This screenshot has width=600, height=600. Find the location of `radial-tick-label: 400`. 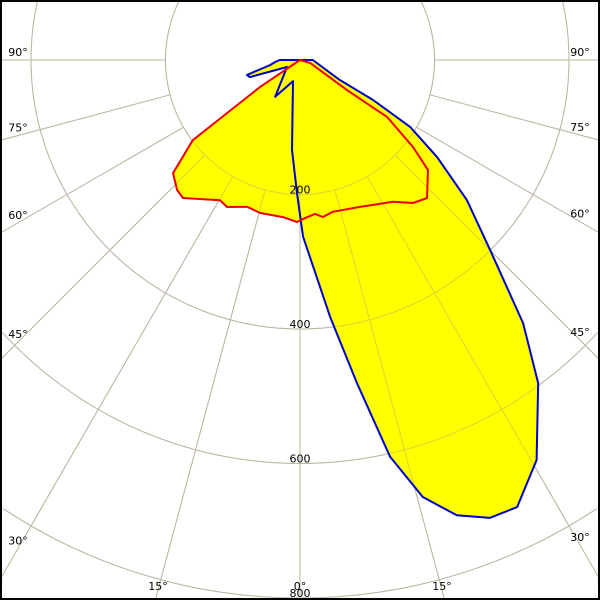

radial-tick-label: 400 is located at coordinates (300, 324).